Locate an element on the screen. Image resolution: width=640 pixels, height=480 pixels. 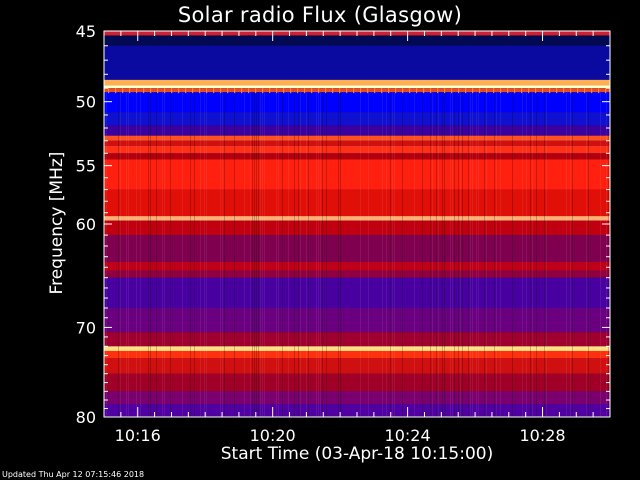
y-axis-label: Frequency [MHz] is located at coordinates (57, 223).